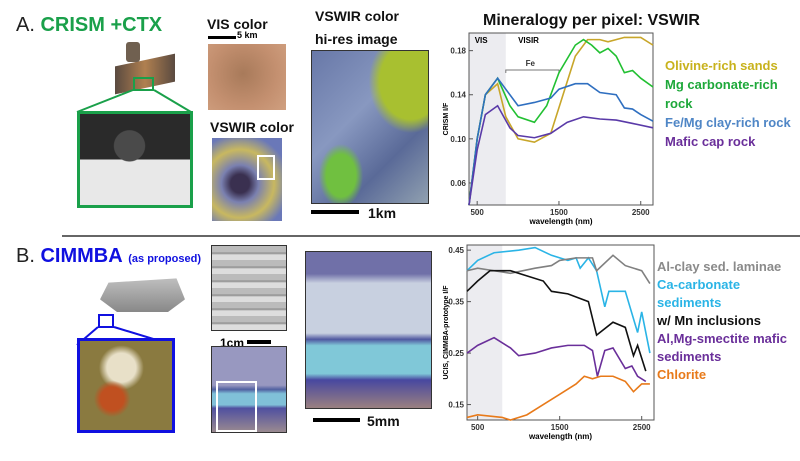 Image resolution: width=800 pixels, height=461 pixels. What do you see at coordinates (368, 330) in the screenshot?
I see `sample-hires-image` at bounding box center [368, 330].